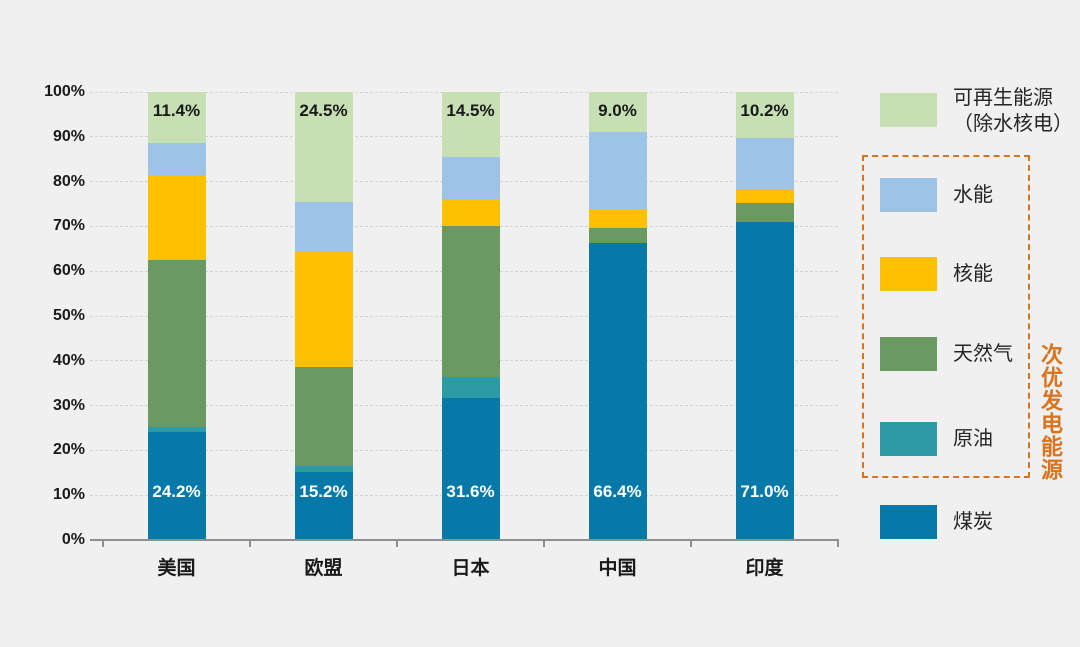 The width and height of the screenshot is (1080, 647). What do you see at coordinates (617, 218) in the screenshot?
I see `bar-segment-nuclear-china` at bounding box center [617, 218].